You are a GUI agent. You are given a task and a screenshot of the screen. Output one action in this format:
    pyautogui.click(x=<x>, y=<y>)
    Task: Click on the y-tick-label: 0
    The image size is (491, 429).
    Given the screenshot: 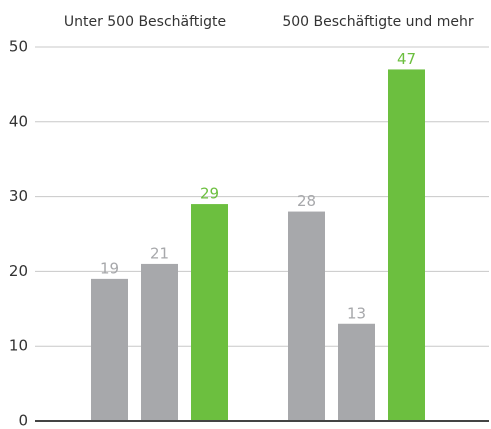 What is the action you would take?
    pyautogui.click(x=23, y=420)
    